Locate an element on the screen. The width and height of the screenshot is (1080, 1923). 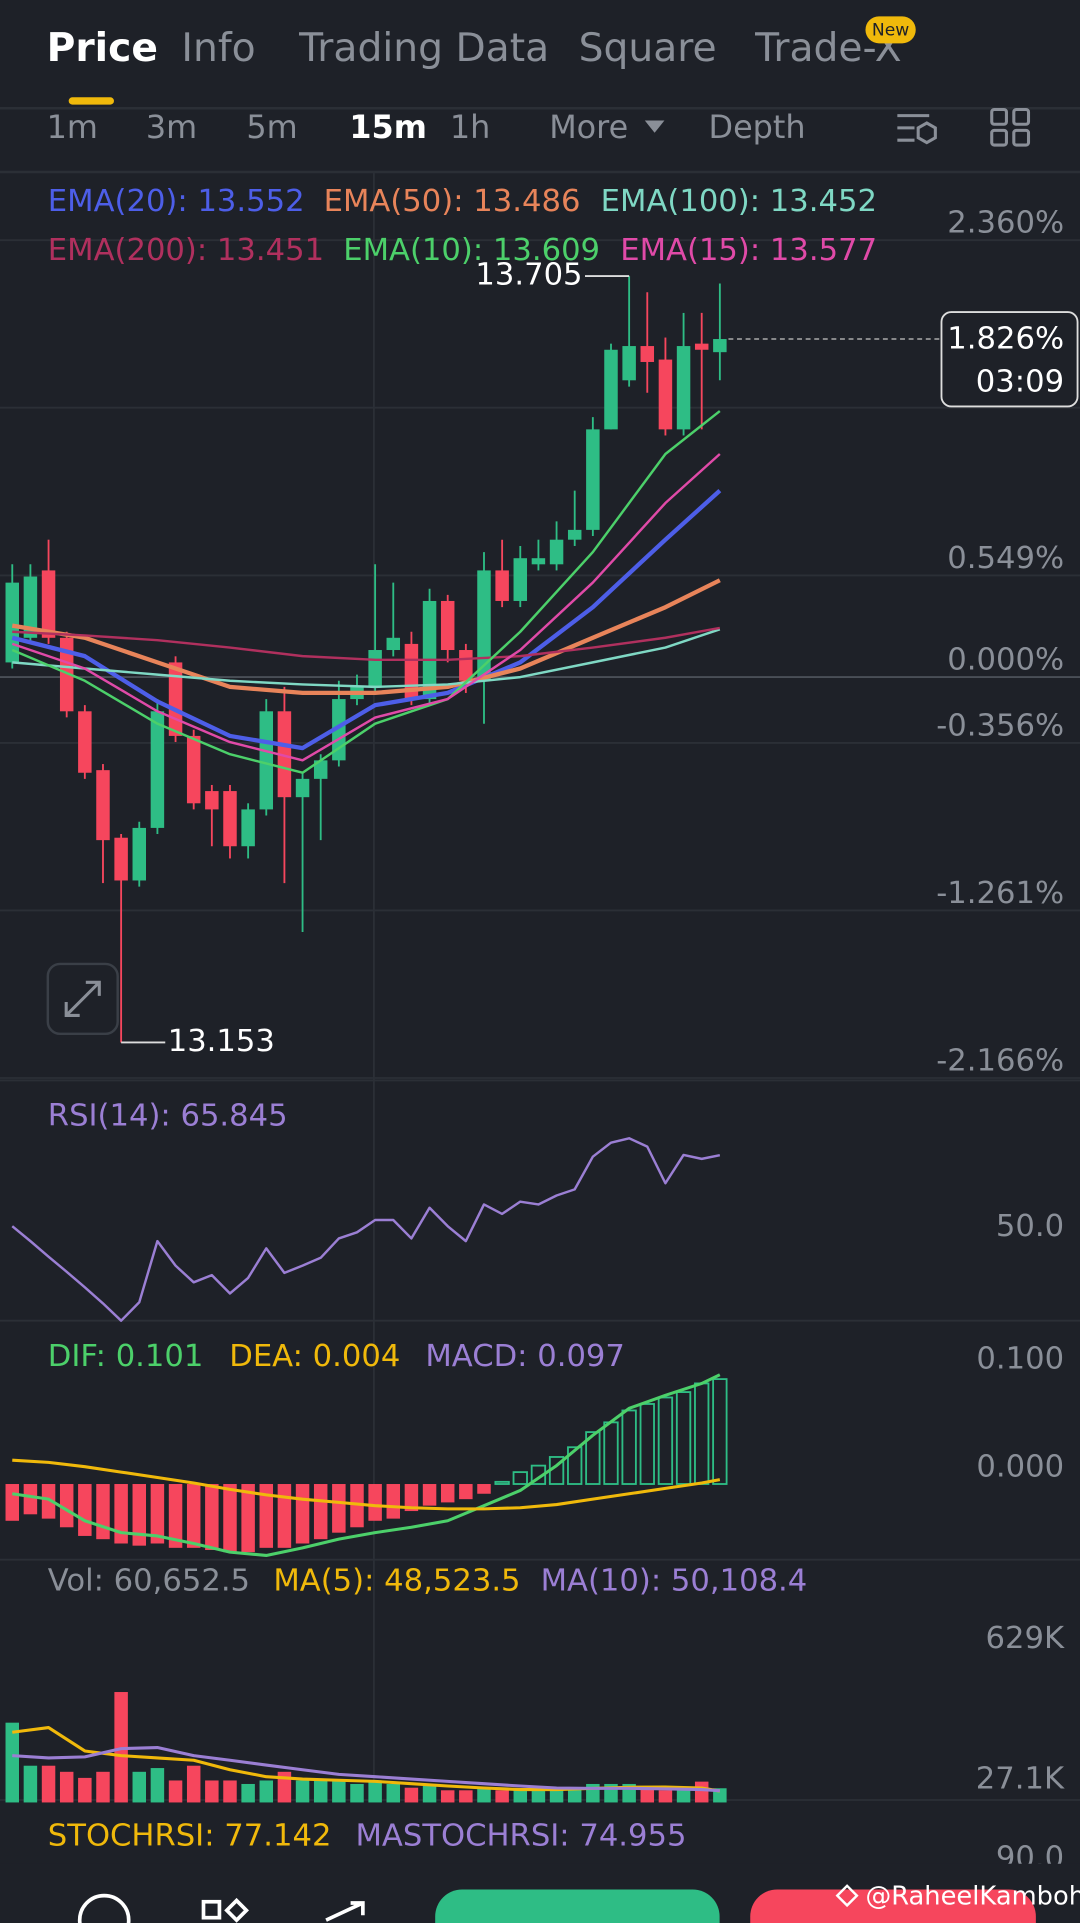
new-badge-bg is located at coordinates (890, 30).